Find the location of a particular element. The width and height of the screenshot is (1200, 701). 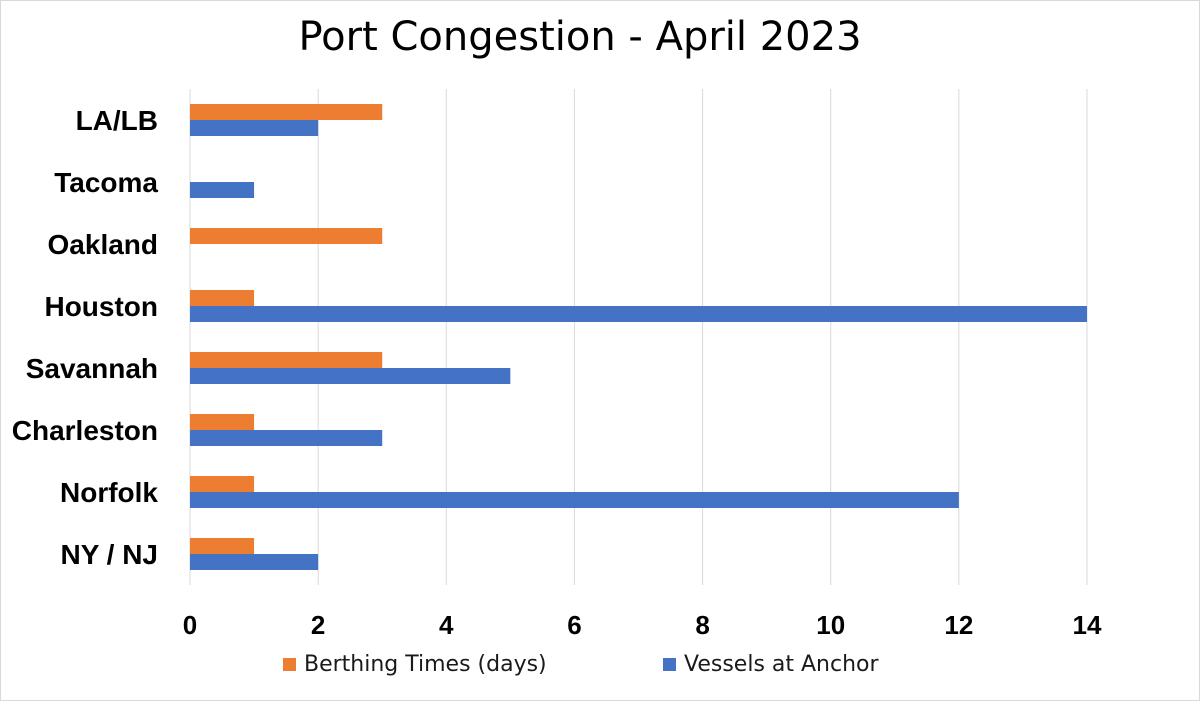

legend-label-berthing: Berthing Times (days) is located at coordinates (425, 664).